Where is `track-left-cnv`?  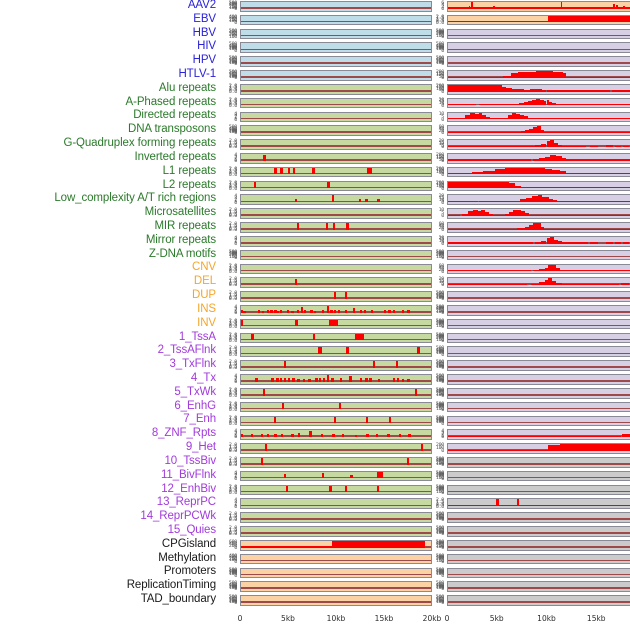 track-left-cnv is located at coordinates (336, 269).